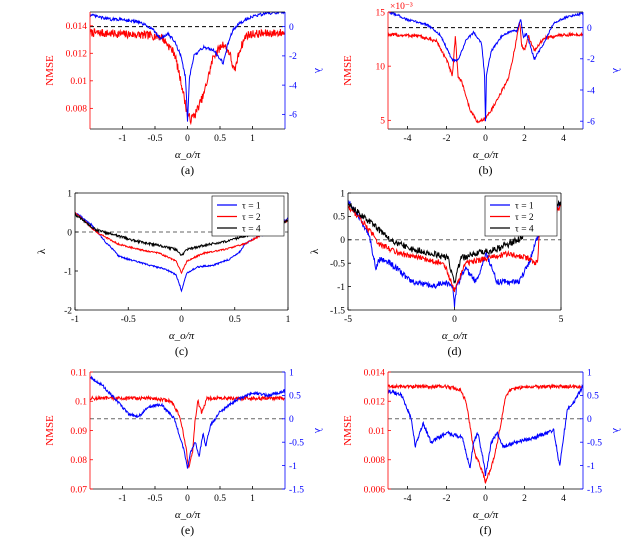 This screenshot has width=630, height=560. What do you see at coordinates (375, 373) in the screenshot?
I see `y-tick-label-left: 0.014` at bounding box center [375, 373].